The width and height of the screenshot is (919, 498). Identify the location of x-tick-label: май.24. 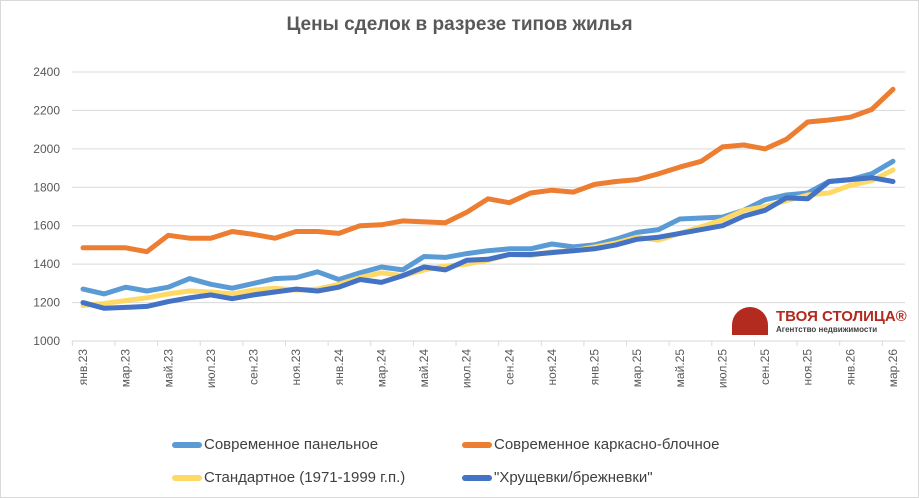
(424, 368).